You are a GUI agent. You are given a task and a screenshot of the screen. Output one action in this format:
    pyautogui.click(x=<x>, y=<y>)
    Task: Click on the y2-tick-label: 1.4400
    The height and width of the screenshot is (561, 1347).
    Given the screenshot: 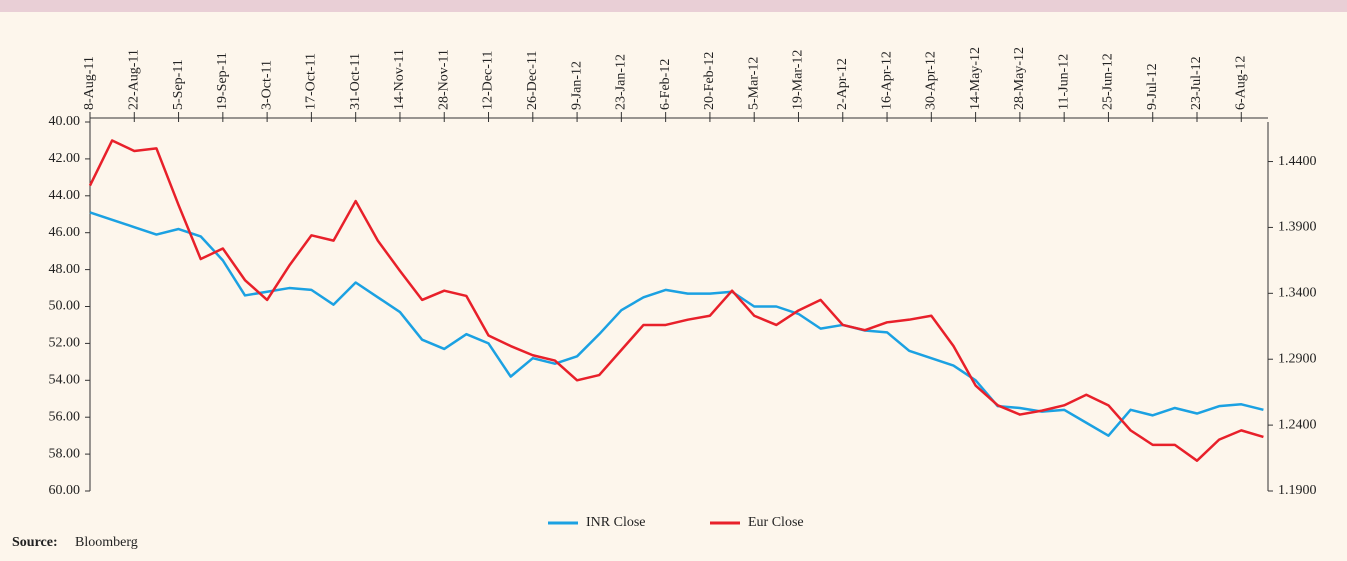 What is the action you would take?
    pyautogui.click(x=1297, y=161)
    